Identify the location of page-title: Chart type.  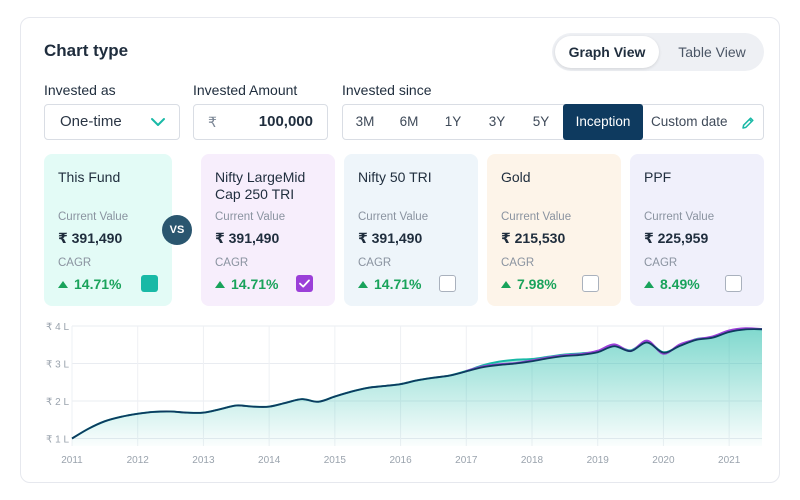
(86, 50).